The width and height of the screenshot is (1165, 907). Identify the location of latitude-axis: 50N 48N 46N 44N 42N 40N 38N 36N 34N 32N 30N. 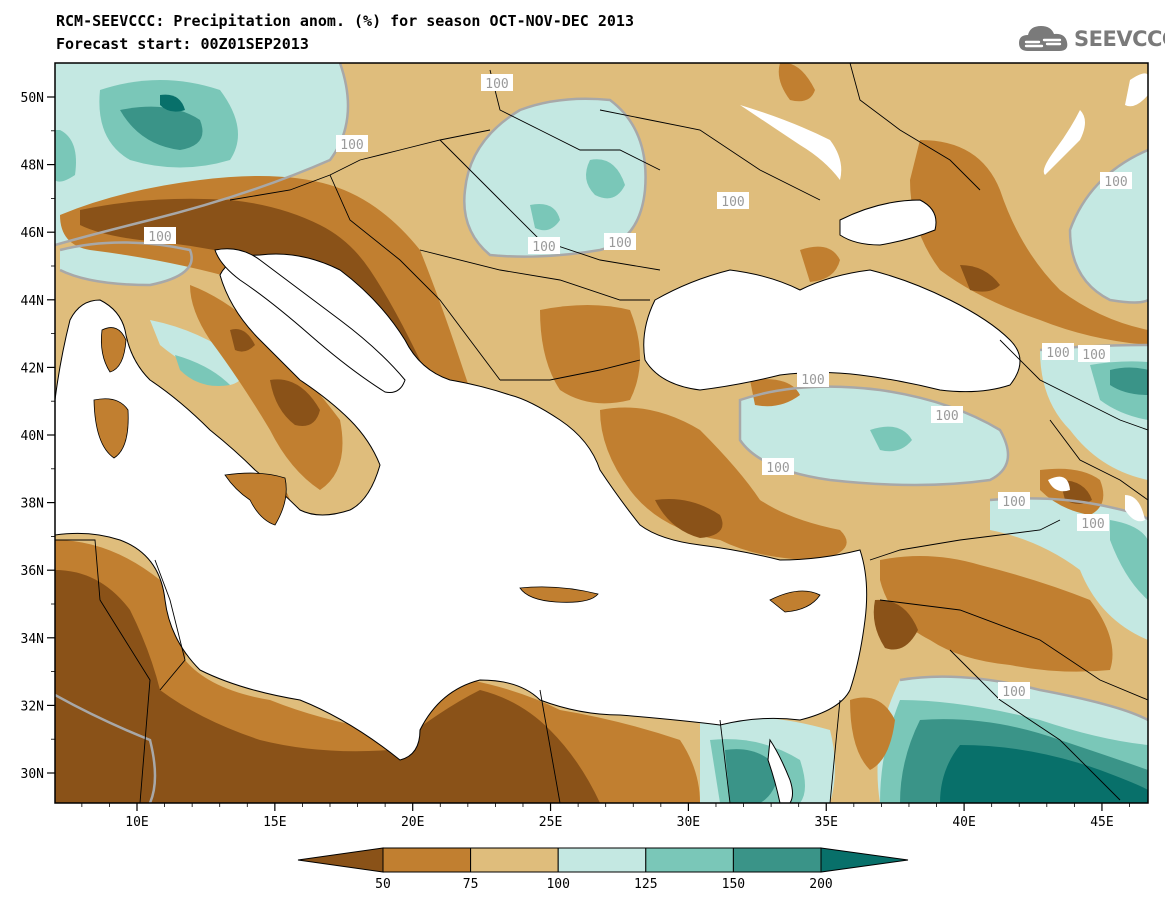
(38, 436).